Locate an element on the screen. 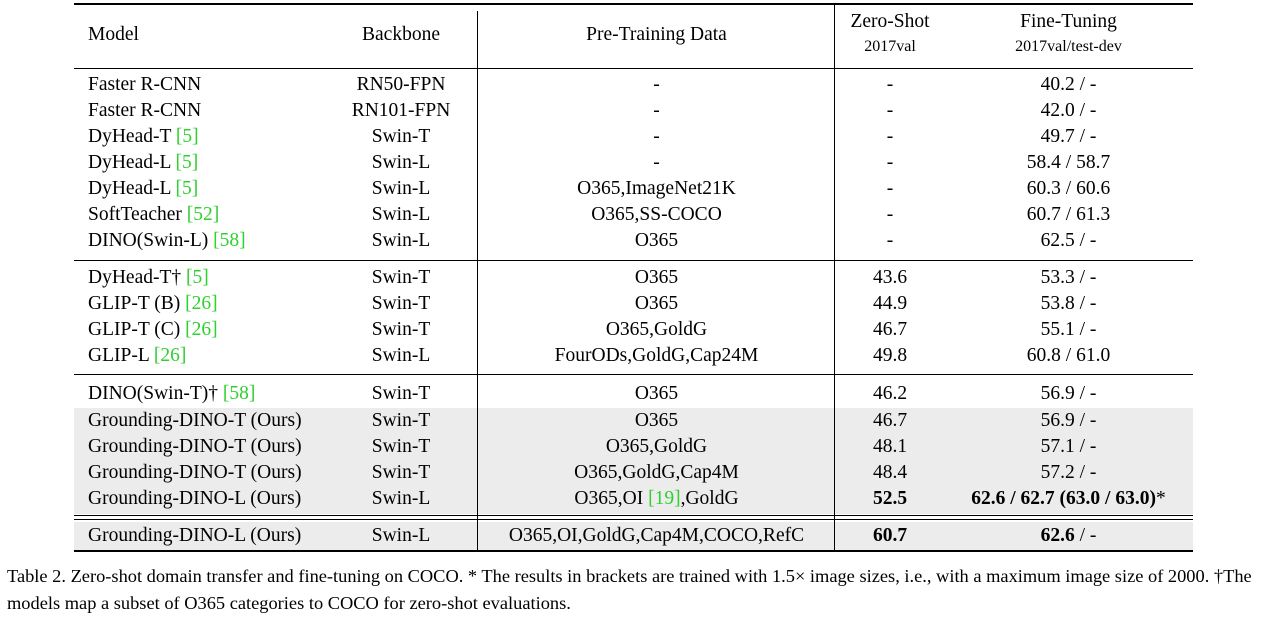 This screenshot has width=1270, height=617. model-cell: DyHead-L [5] is located at coordinates (143, 163).